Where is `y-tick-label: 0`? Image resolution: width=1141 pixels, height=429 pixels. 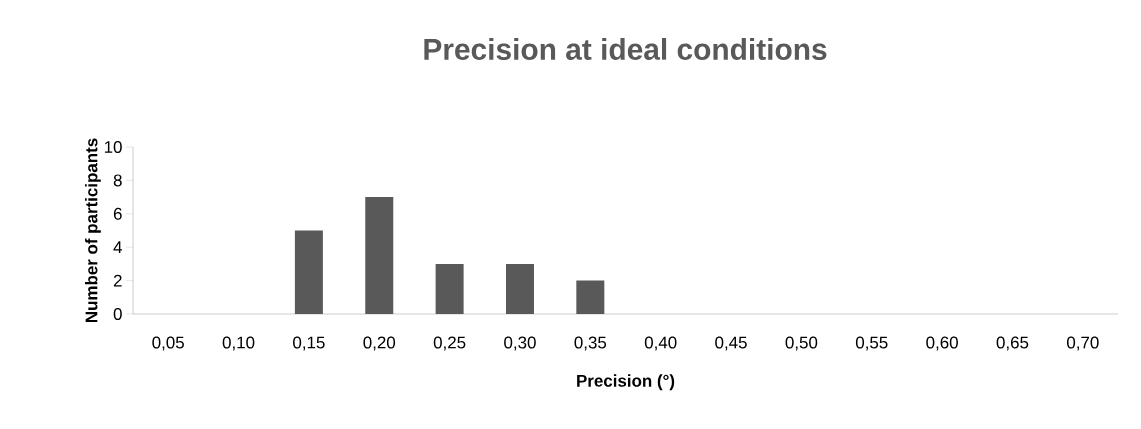
y-tick-label: 0 is located at coordinates (117, 314).